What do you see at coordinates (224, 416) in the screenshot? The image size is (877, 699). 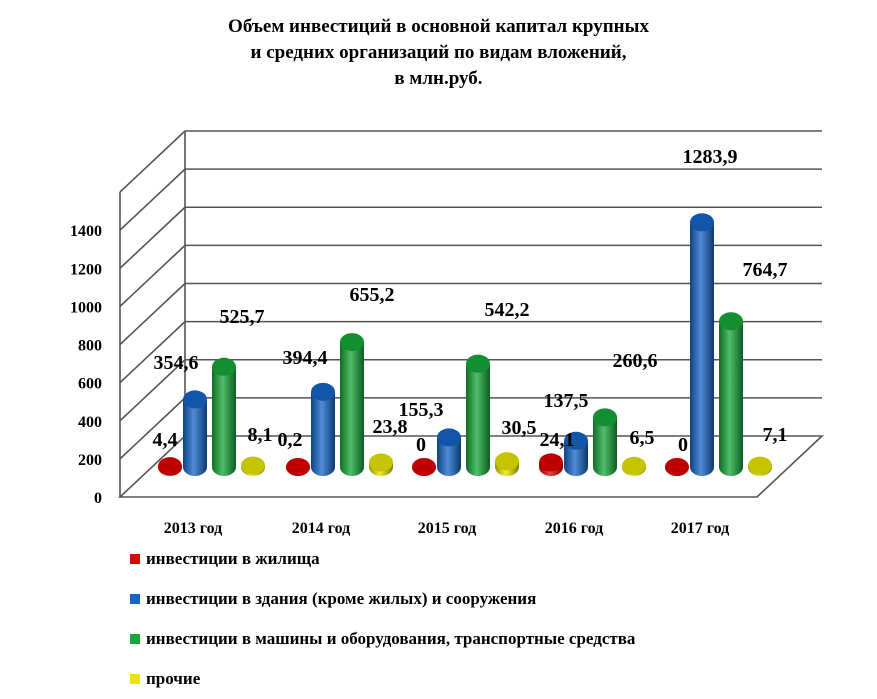 I see `bar-machinery-2013` at bounding box center [224, 416].